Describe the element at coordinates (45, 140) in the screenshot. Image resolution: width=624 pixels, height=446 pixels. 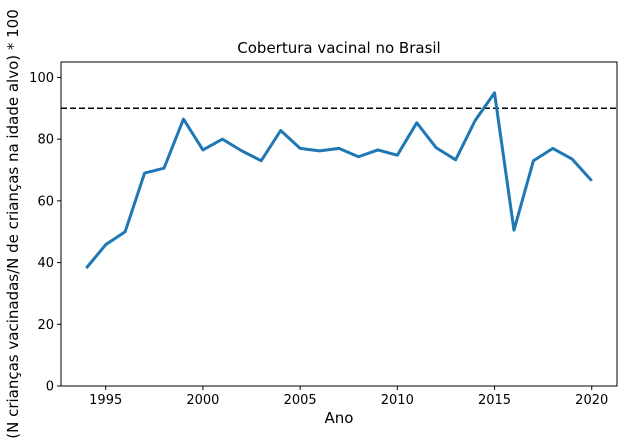
I see `y-tick-label: 80` at that location.